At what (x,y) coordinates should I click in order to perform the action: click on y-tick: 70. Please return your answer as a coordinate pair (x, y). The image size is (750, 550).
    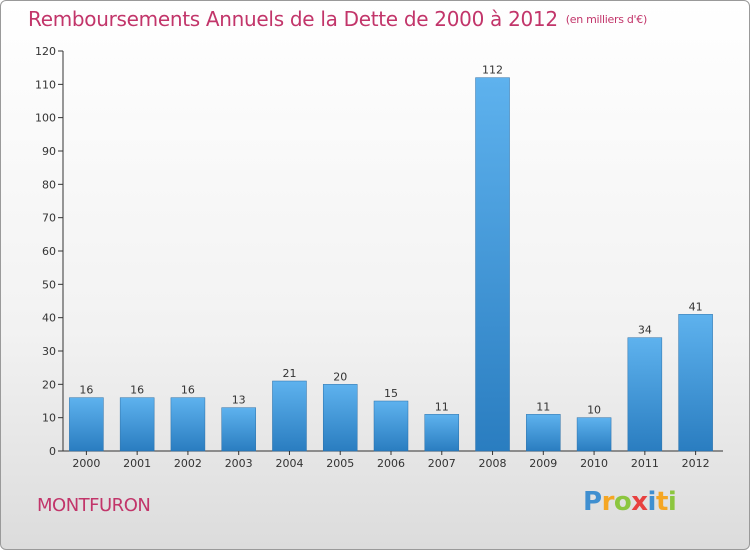
    Looking at the image, I should click on (52, 218).